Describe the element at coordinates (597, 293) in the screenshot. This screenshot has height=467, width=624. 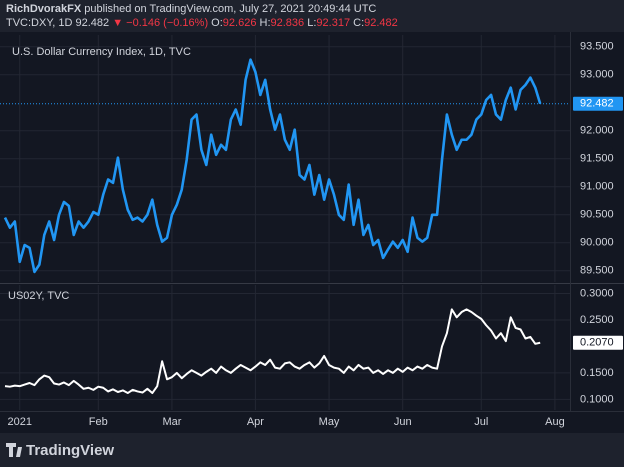
I see `y-tick-label: 0.3000` at that location.